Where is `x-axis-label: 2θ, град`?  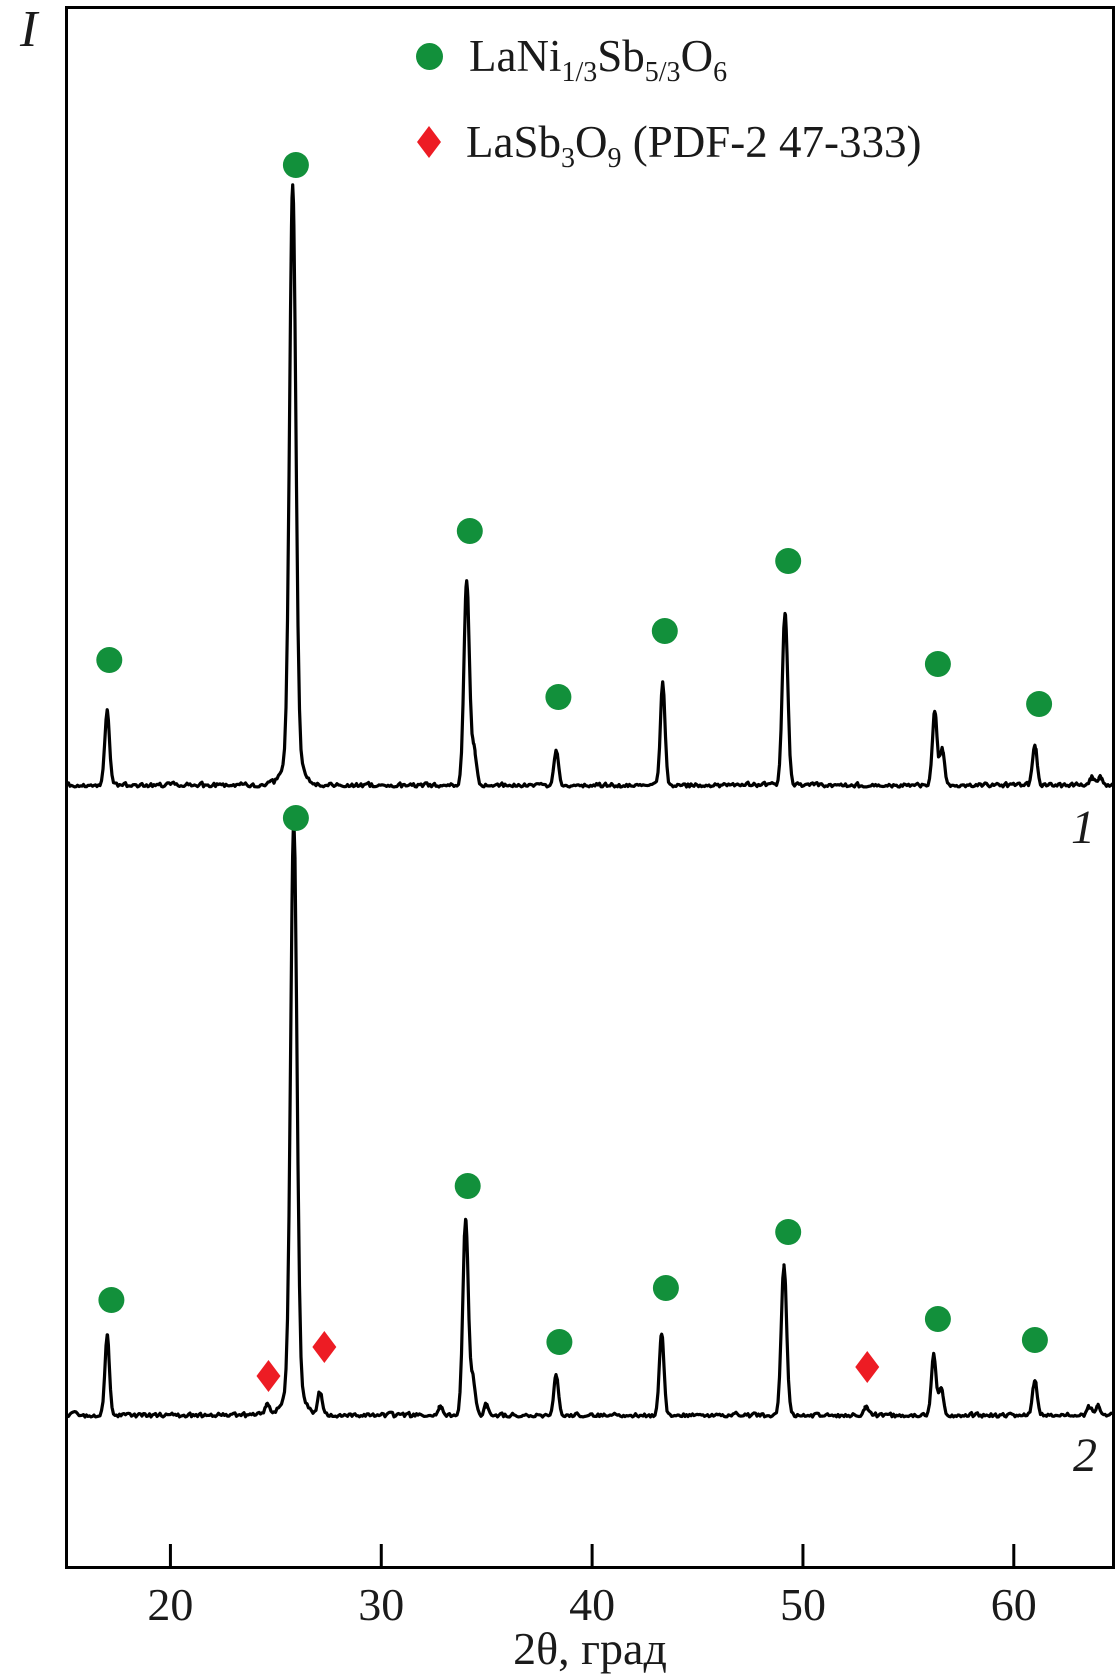
x-axis-label: 2θ, град is located at coordinates (590, 1648).